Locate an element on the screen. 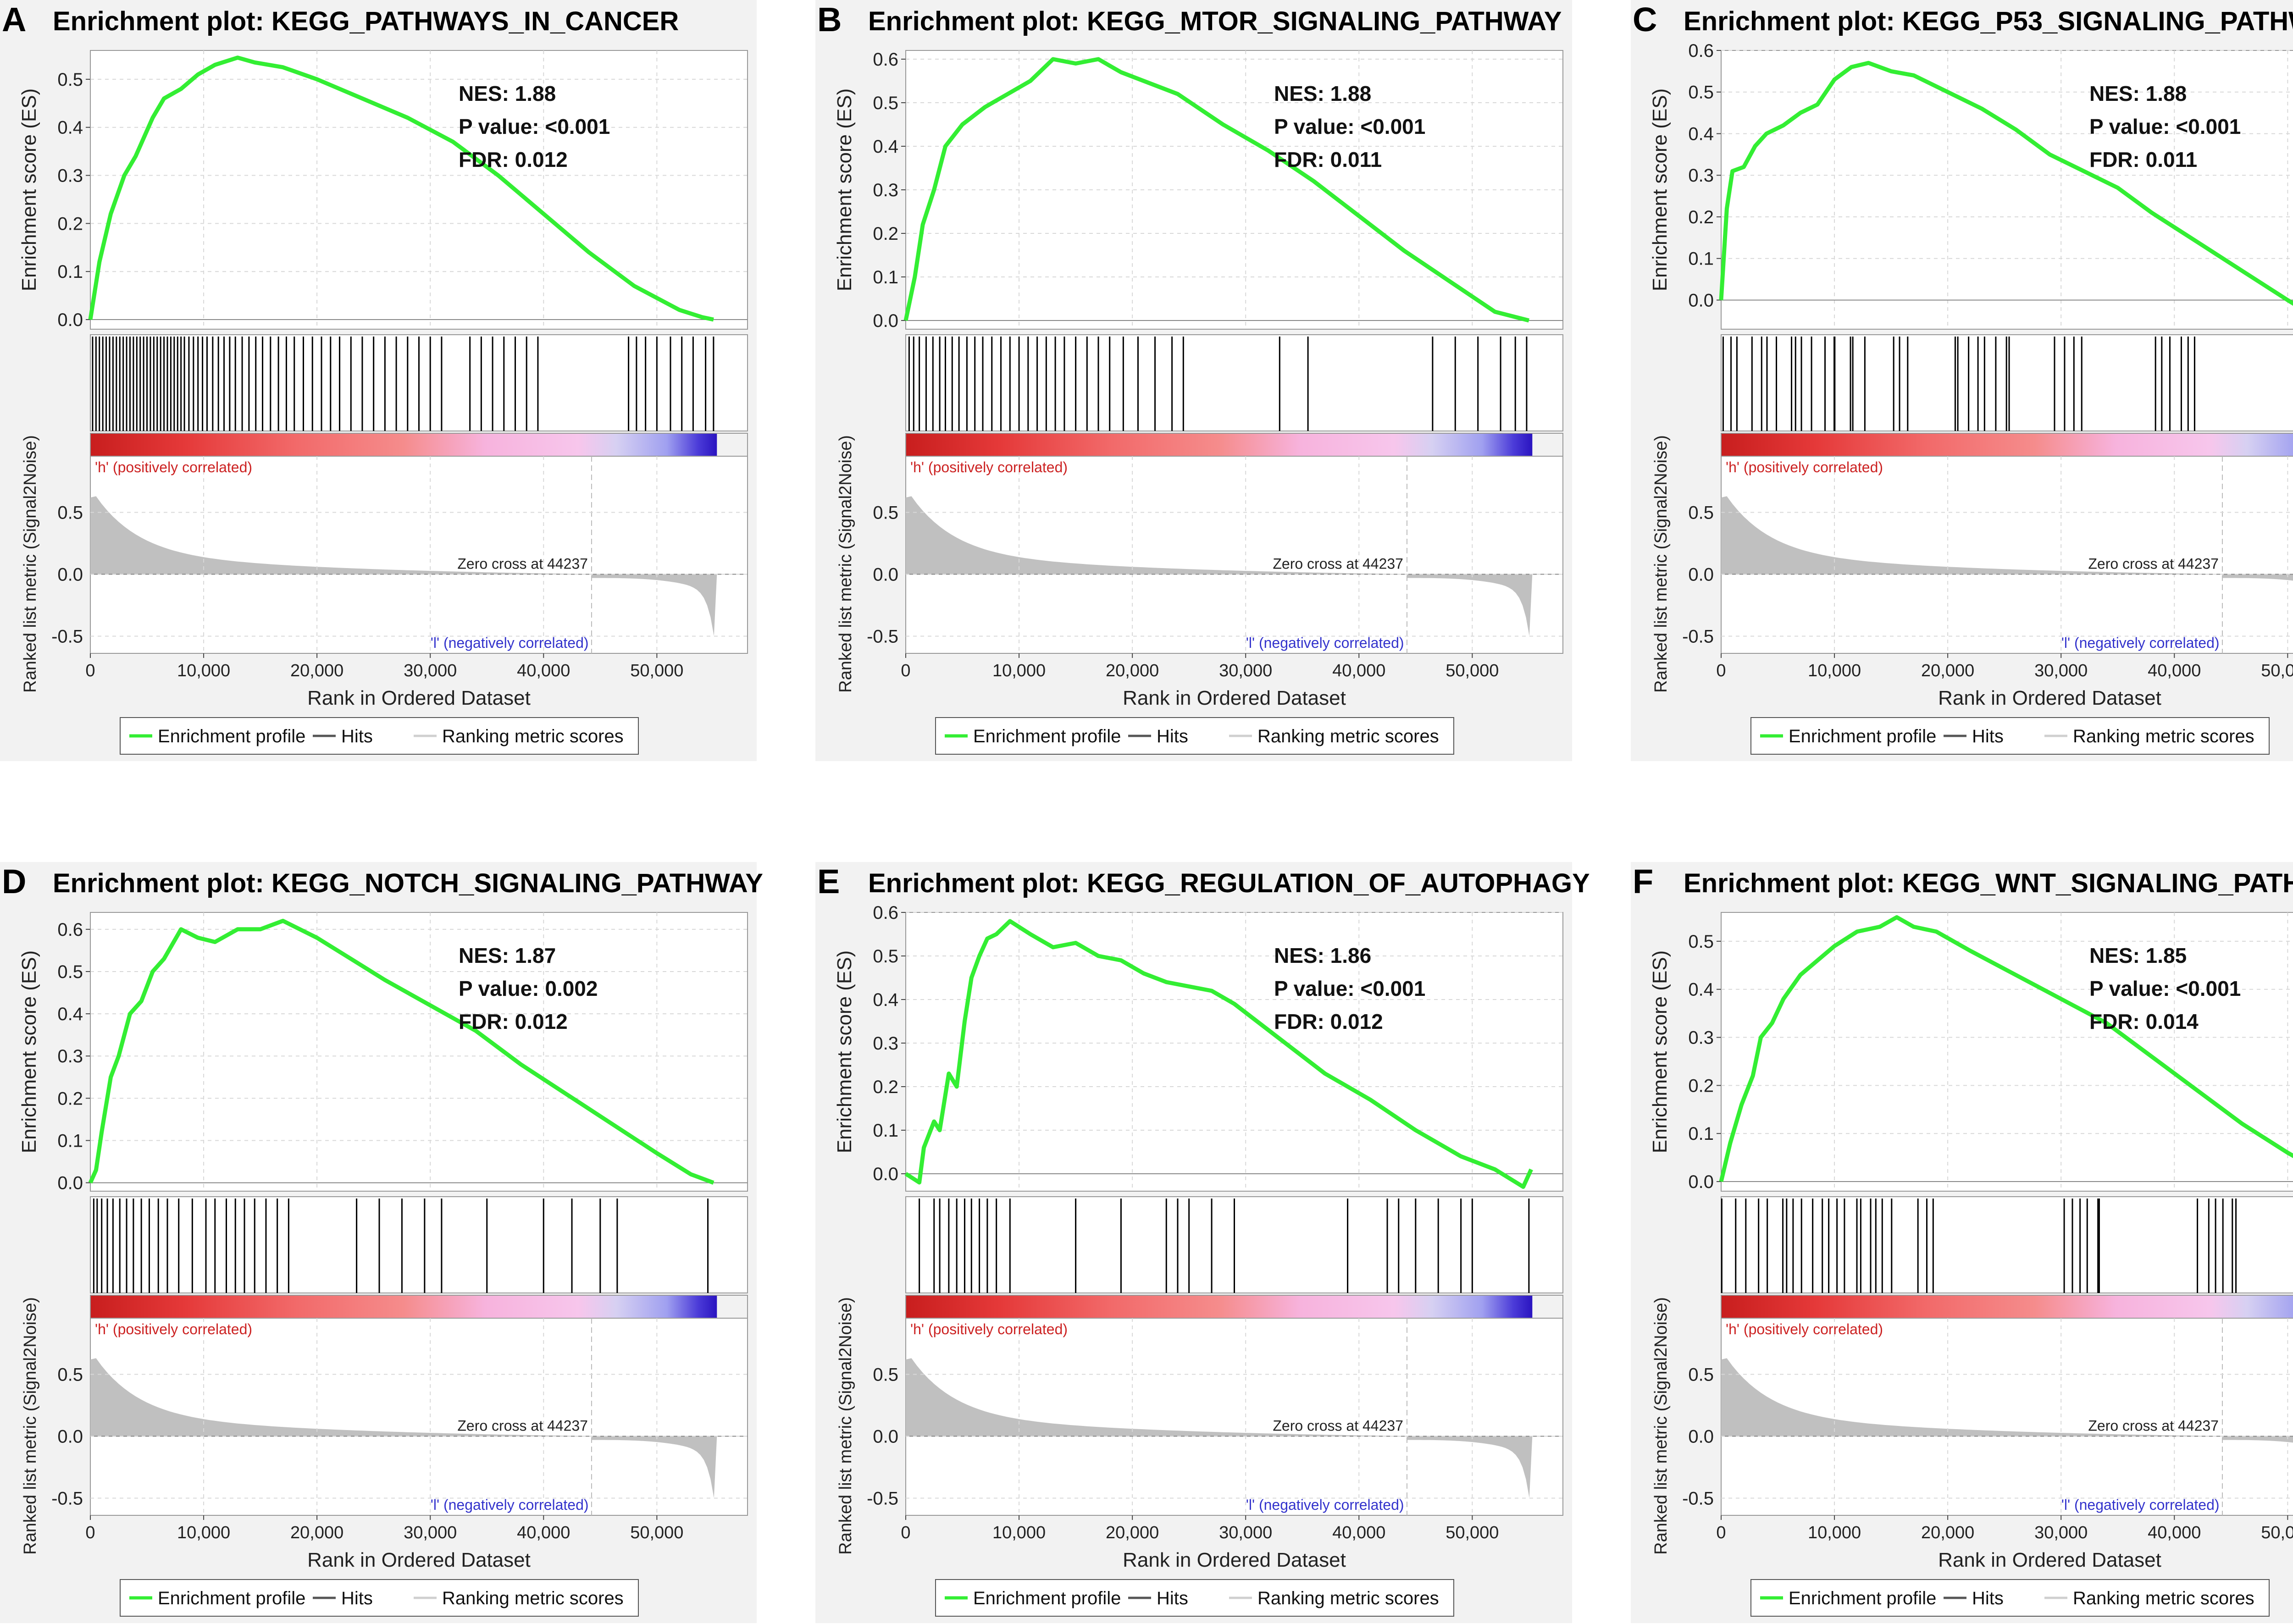 The width and height of the screenshot is (2293, 1624). panel-letter: D is located at coordinates (14, 881).